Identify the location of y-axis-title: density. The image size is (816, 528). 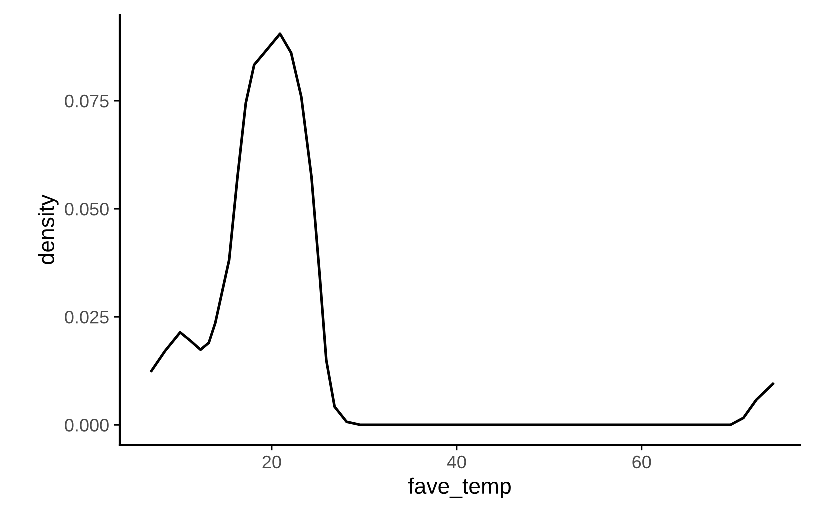
(48, 229).